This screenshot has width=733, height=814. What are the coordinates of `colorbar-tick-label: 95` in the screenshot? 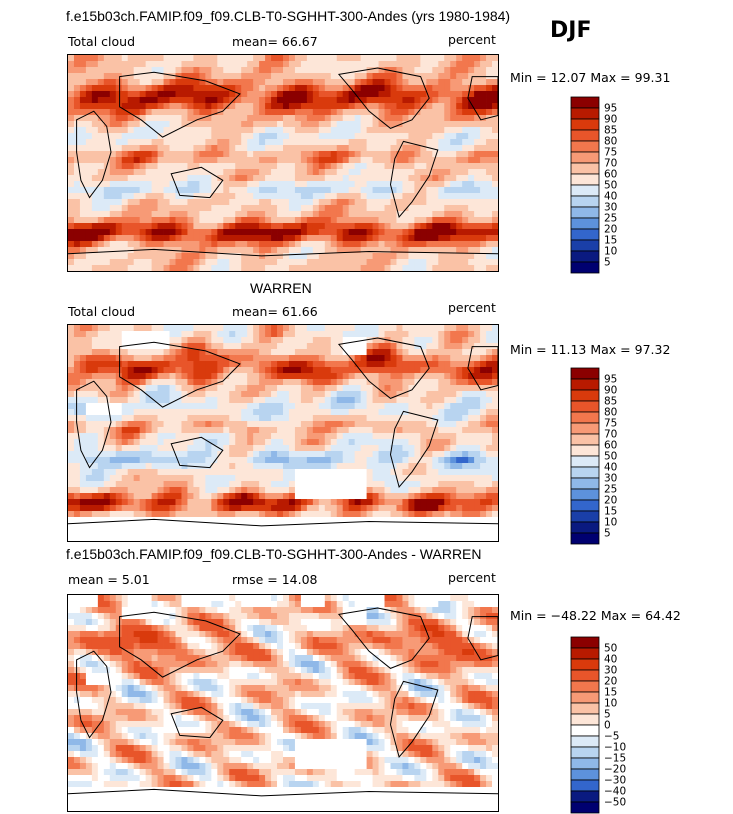 It's located at (610, 109).